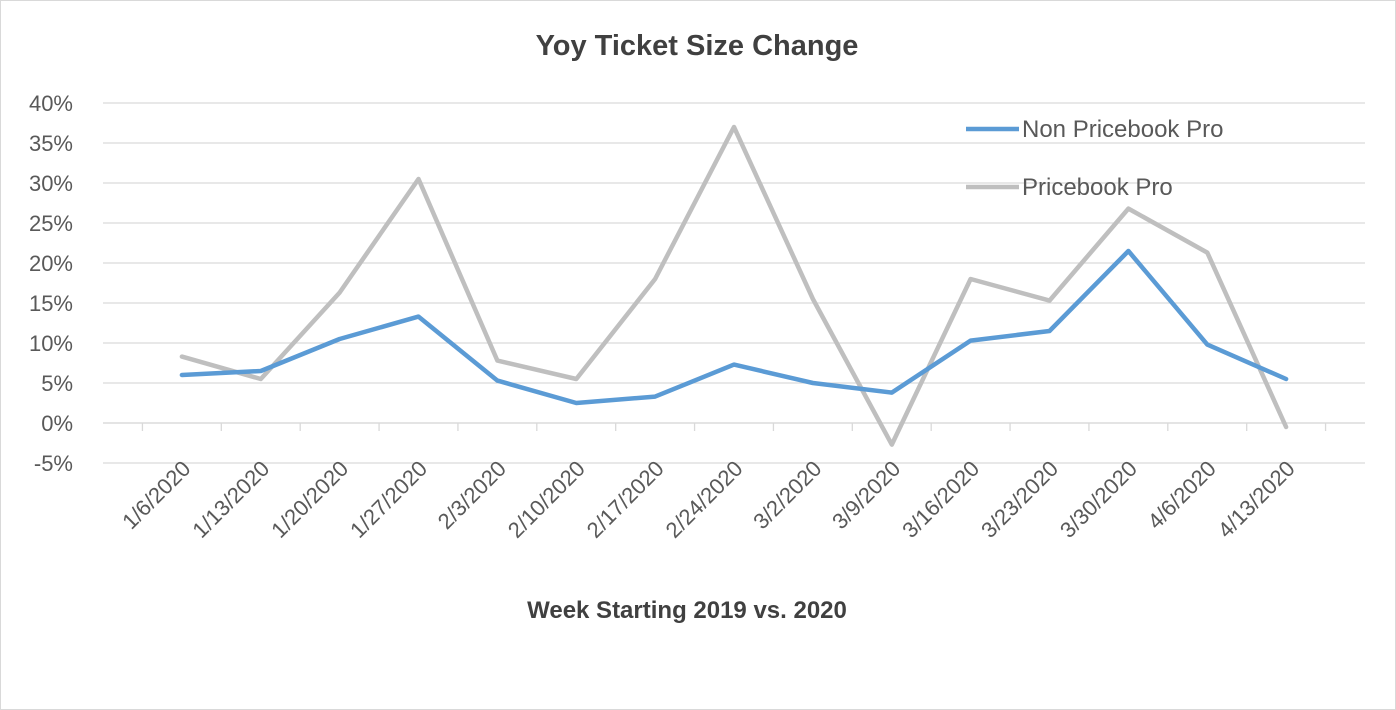 The image size is (1396, 710). What do you see at coordinates (1098, 499) in the screenshot?
I see `x-tick-label: 3/30/2020` at bounding box center [1098, 499].